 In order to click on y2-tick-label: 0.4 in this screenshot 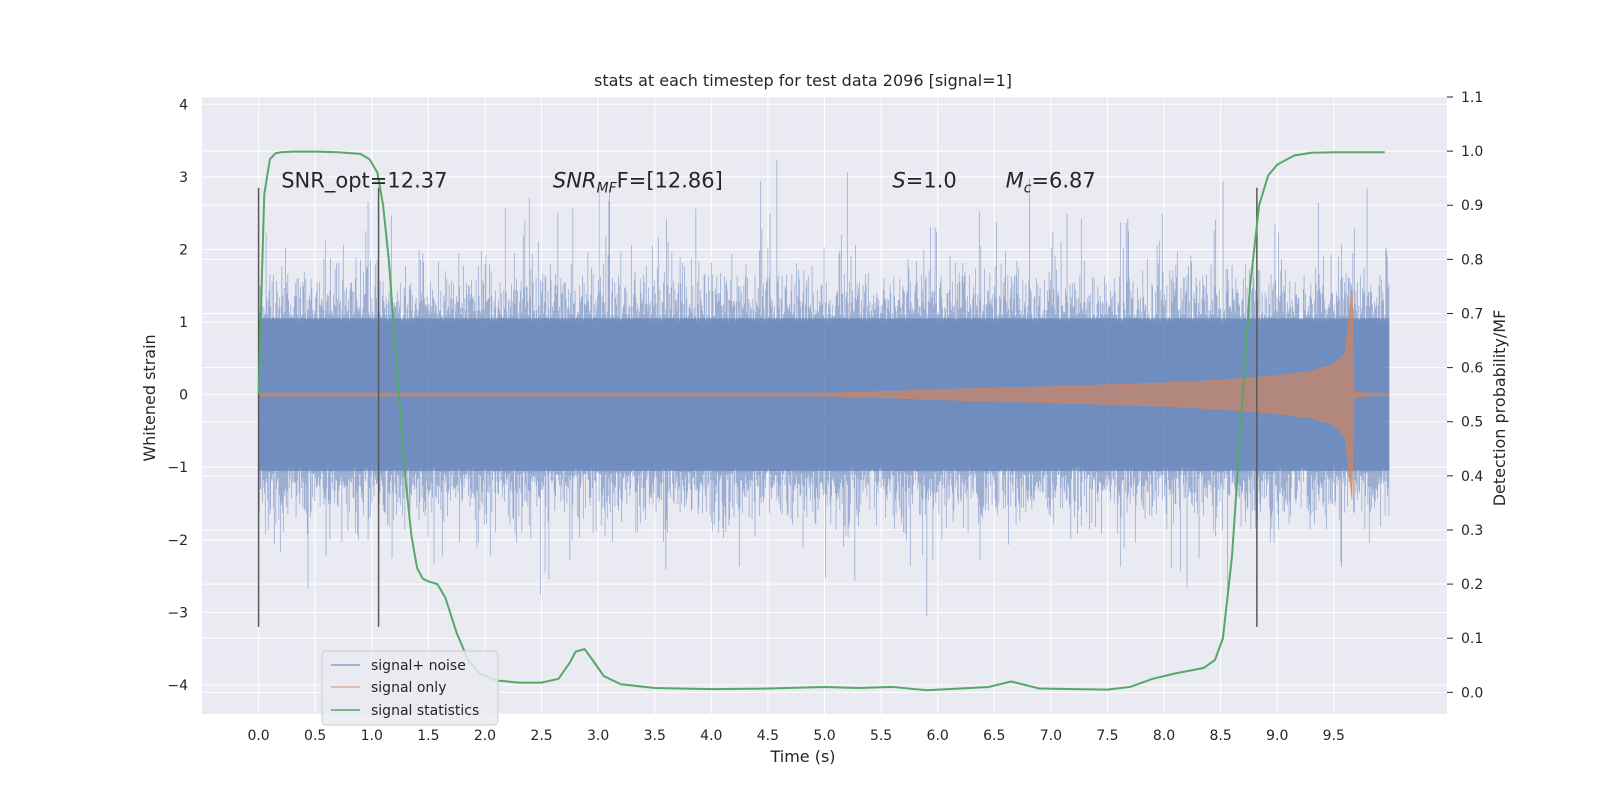, I will do `click(1472, 477)`.